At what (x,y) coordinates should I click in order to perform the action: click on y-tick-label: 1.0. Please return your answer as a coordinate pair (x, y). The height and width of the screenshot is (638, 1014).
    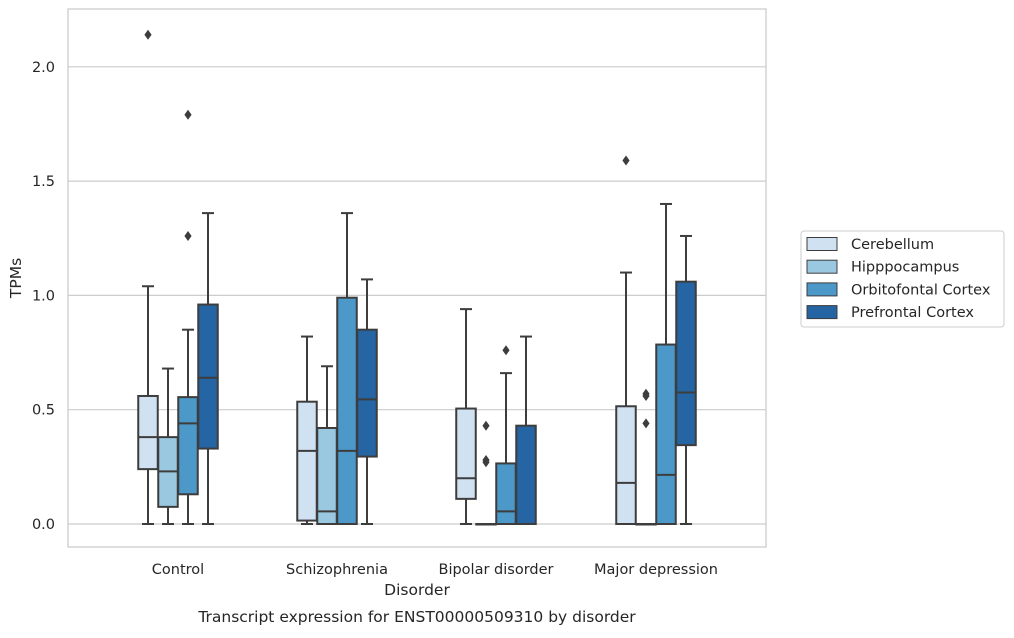
    Looking at the image, I should click on (43, 296).